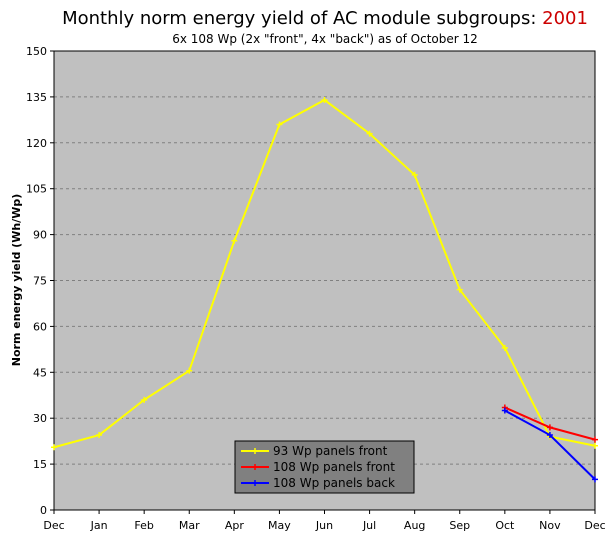 Image resolution: width=610 pixels, height=560 pixels. I want to click on y-tick-label: 15, so click(40, 464).